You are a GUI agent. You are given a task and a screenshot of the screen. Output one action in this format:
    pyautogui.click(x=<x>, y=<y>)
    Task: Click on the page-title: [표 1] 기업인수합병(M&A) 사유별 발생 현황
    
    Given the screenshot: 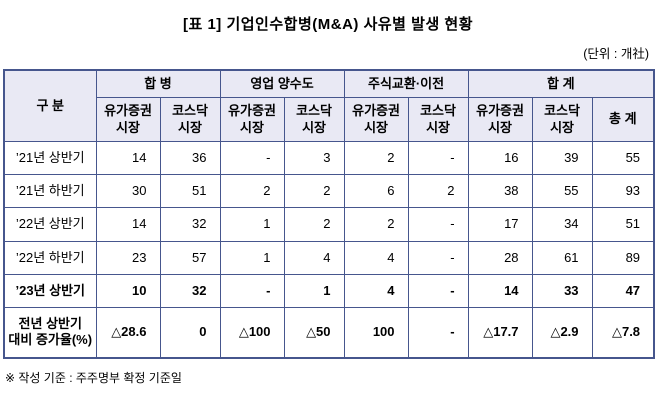 What is the action you would take?
    pyautogui.click(x=328, y=24)
    